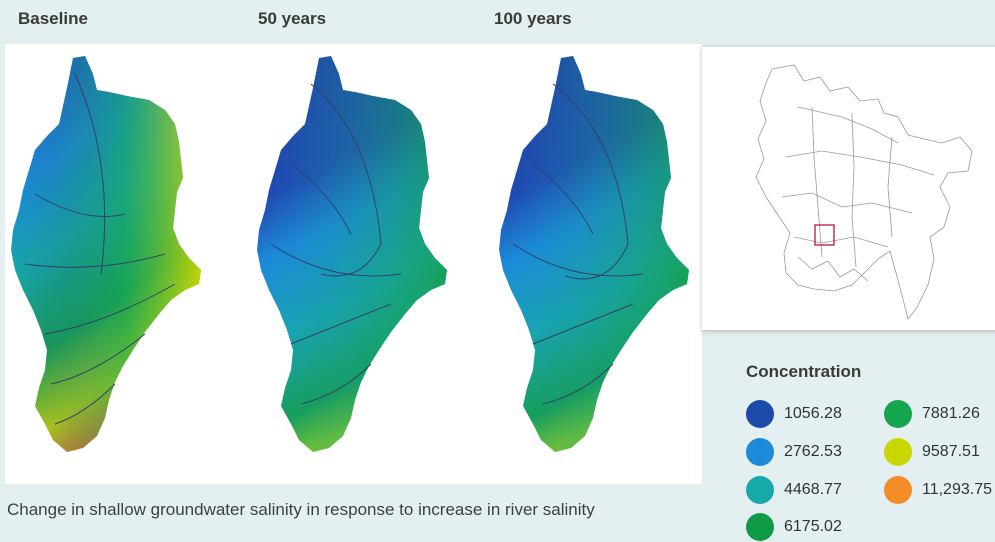  I want to click on legend-item: 6175.02, so click(794, 527).